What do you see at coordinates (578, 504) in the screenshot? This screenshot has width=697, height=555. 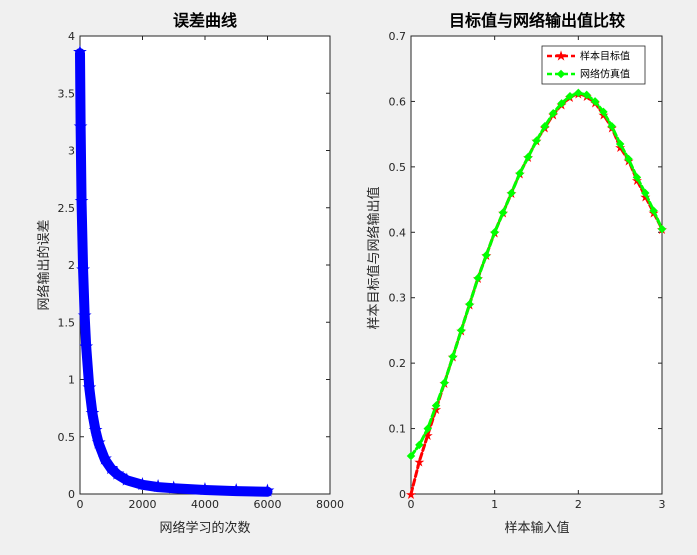 I see `x-tick-label: 2` at bounding box center [578, 504].